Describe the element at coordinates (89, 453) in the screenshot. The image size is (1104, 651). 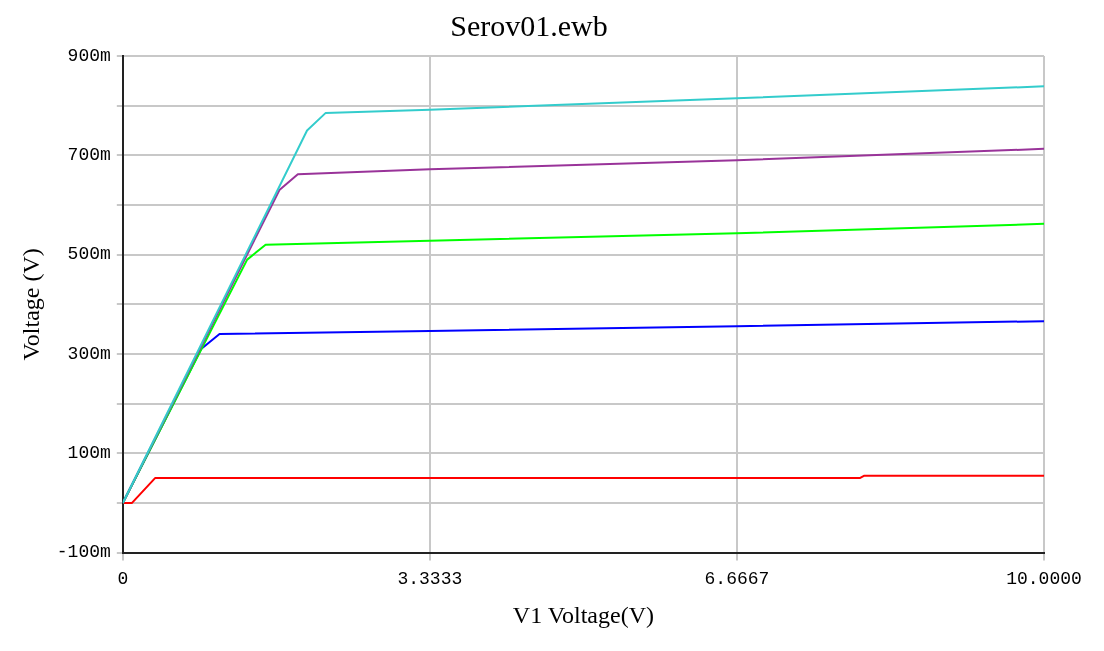
I see `y-tick-label: 100m` at that location.